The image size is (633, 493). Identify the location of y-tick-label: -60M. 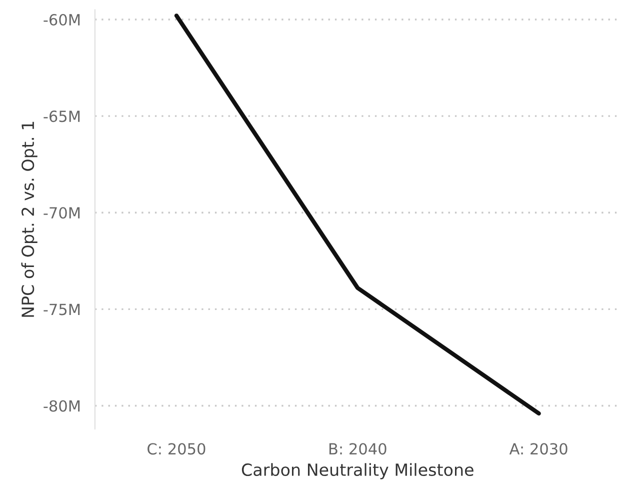
(62, 20).